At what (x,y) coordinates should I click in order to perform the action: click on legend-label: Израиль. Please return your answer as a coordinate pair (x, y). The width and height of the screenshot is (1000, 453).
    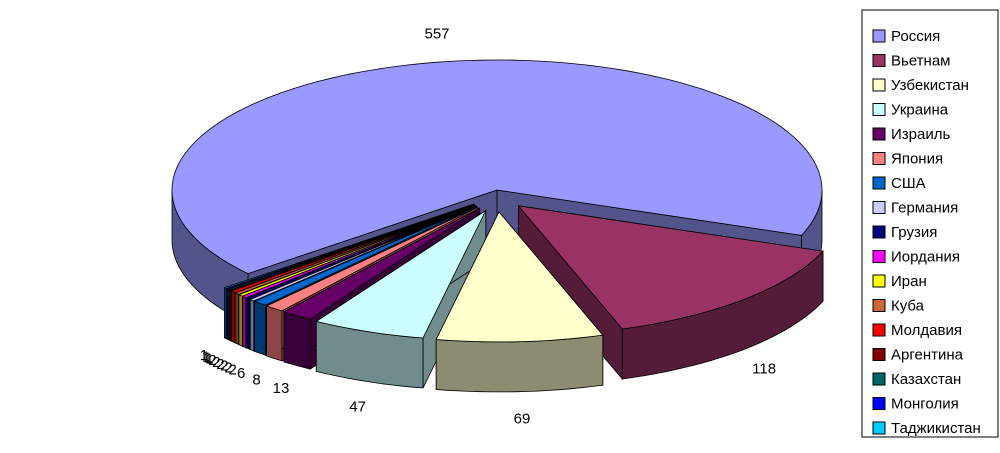
    Looking at the image, I should click on (920, 134).